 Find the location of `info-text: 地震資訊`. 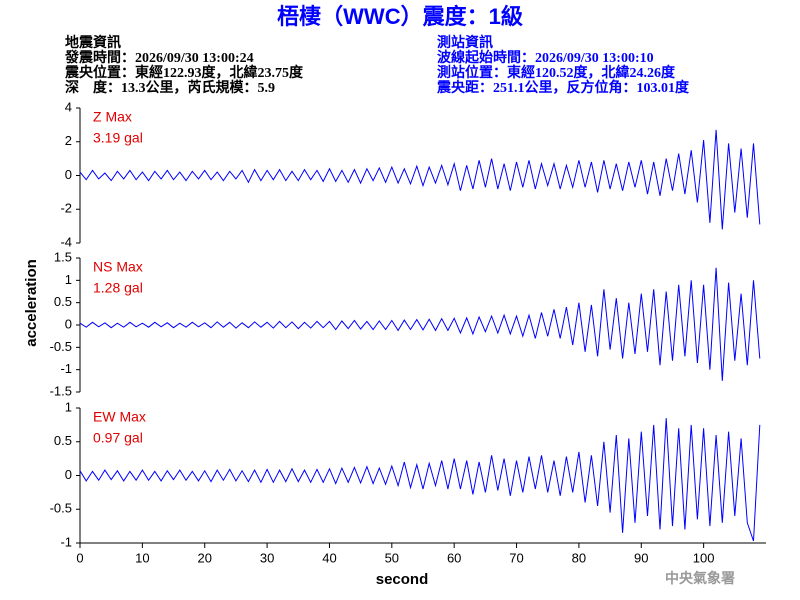

info-text: 地震資訊 is located at coordinates (93, 42).